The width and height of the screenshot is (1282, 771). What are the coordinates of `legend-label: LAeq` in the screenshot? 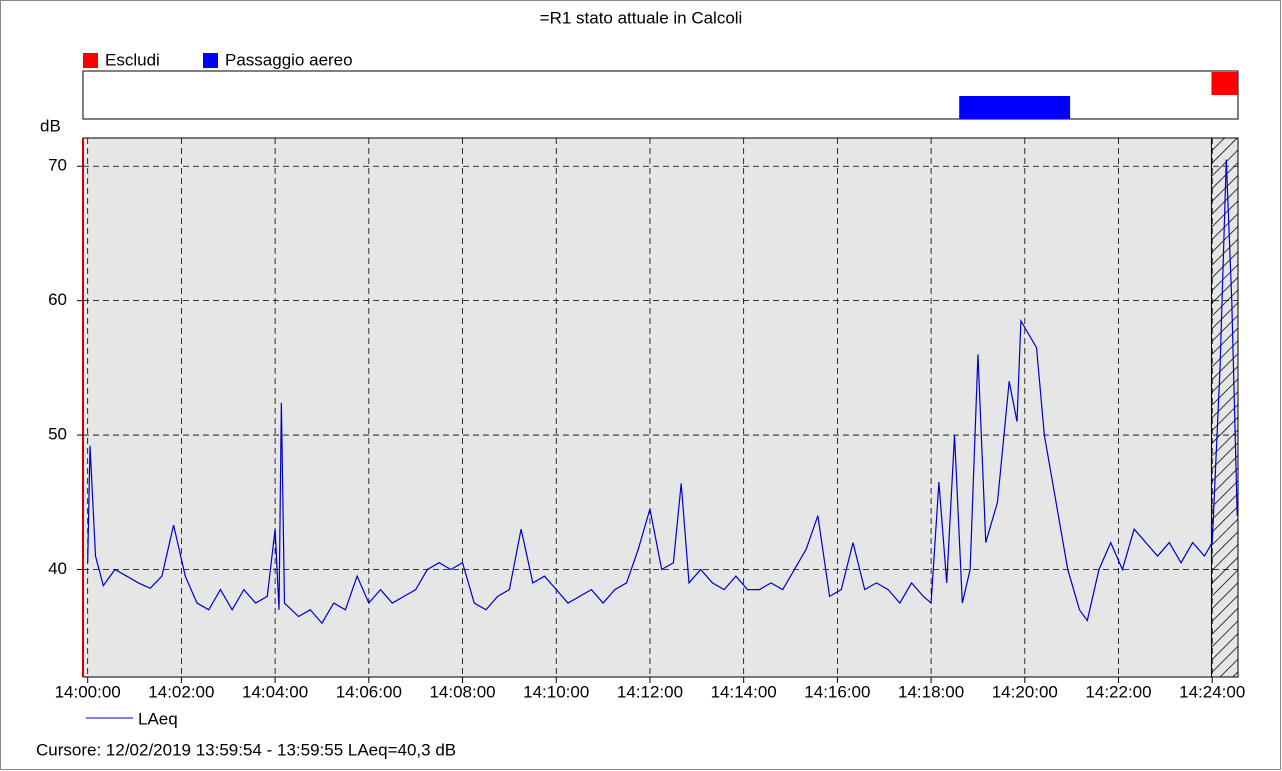 It's located at (158, 718).